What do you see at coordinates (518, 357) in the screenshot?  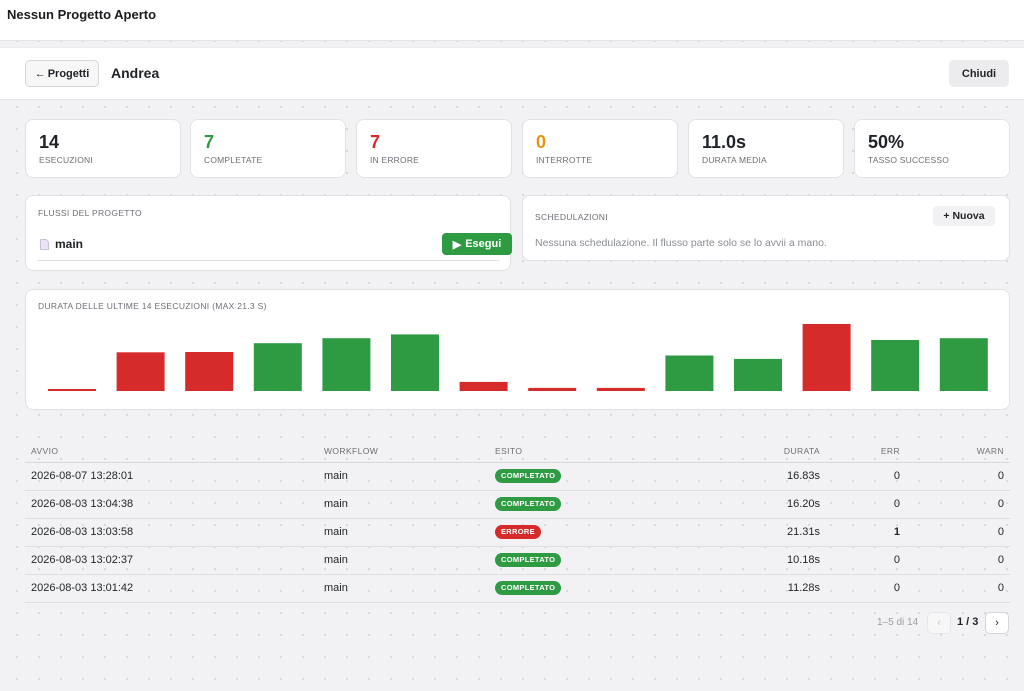 I see `duration-bar-chart` at bounding box center [518, 357].